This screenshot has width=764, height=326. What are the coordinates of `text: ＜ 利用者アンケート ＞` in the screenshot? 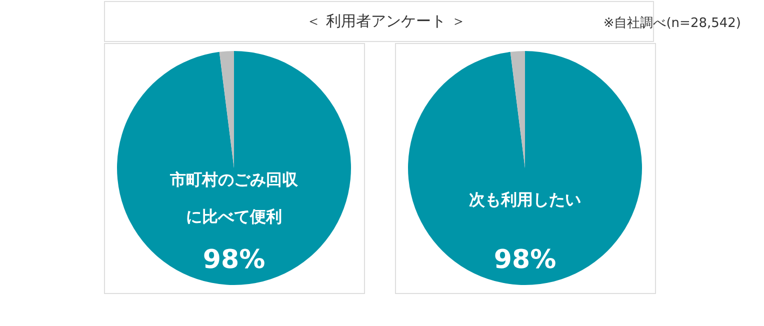 It's located at (386, 21).